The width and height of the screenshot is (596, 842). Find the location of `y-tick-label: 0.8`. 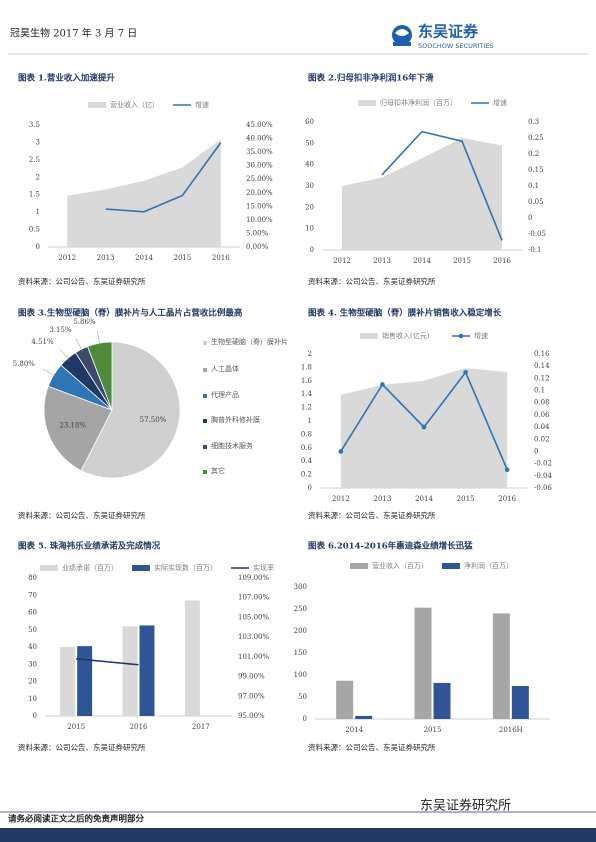

y-tick-label: 0.8 is located at coordinates (306, 434).